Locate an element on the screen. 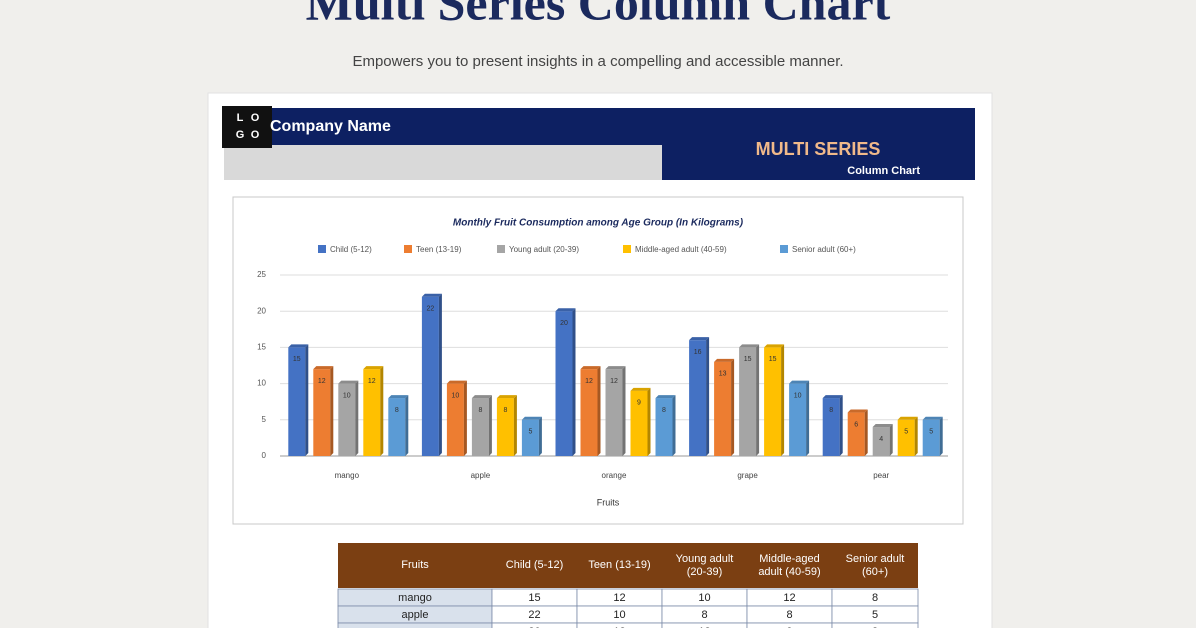 This screenshot has width=1196, height=628. header-band is located at coordinates (599, 126).